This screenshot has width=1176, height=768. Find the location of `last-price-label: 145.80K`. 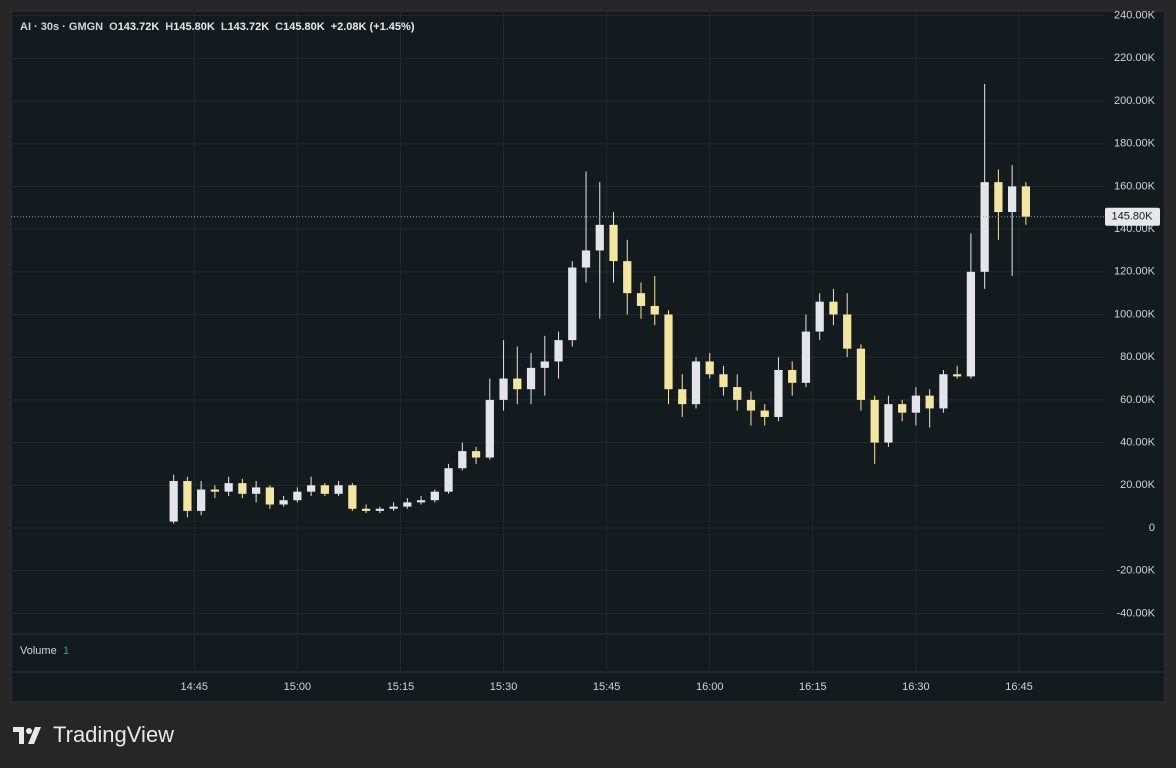

last-price-label: 145.80K is located at coordinates (1133, 217).